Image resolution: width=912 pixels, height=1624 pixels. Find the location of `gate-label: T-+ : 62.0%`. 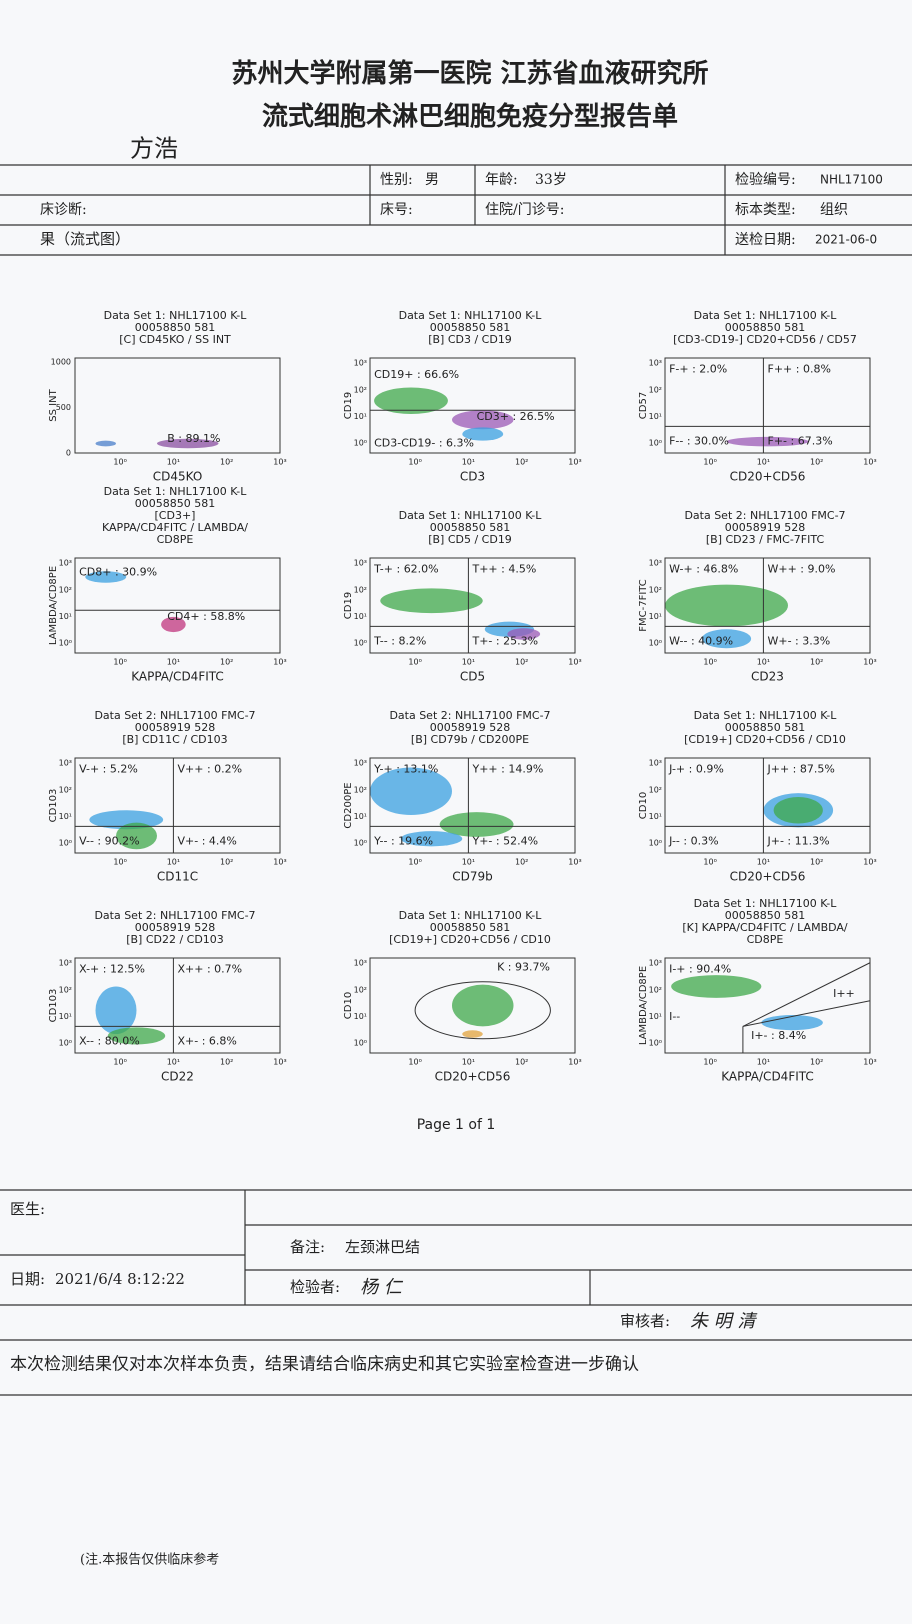

gate-label: T-+ : 62.0% is located at coordinates (406, 568).